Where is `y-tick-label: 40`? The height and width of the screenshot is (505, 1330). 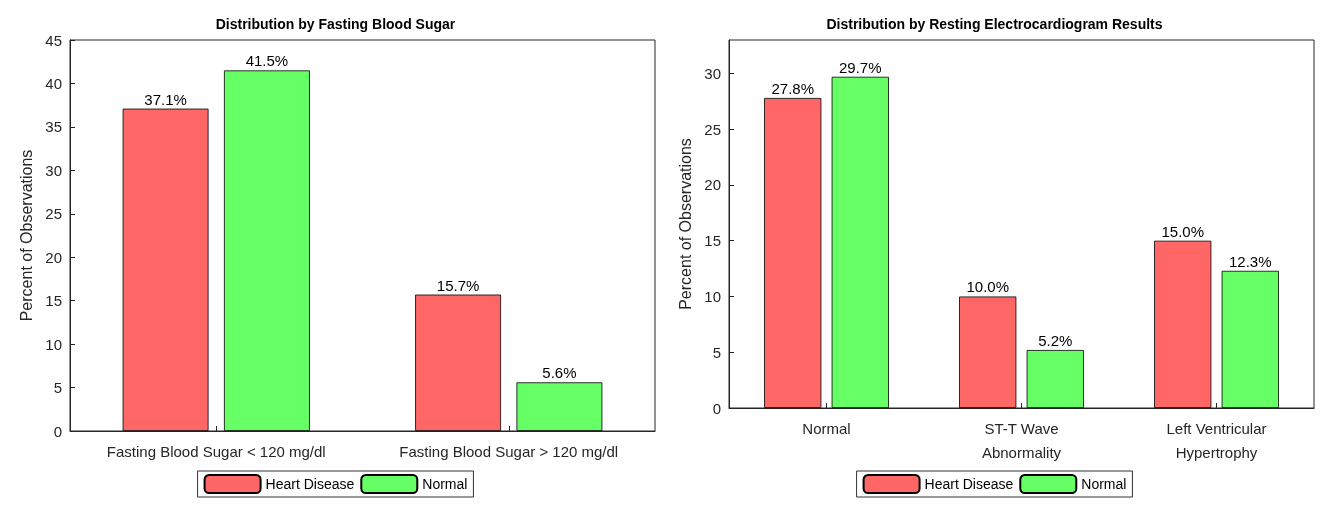 y-tick-label: 40 is located at coordinates (53, 83).